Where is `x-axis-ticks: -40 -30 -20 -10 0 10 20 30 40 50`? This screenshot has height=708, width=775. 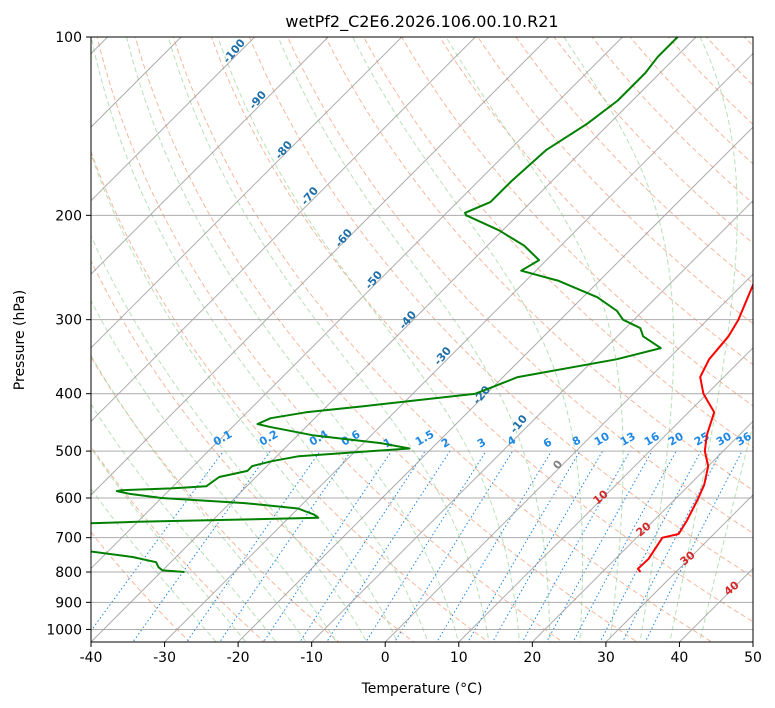
x-axis-ticks: -40 -30 -20 -10 0 10 20 30 40 50 is located at coordinates (421, 654).